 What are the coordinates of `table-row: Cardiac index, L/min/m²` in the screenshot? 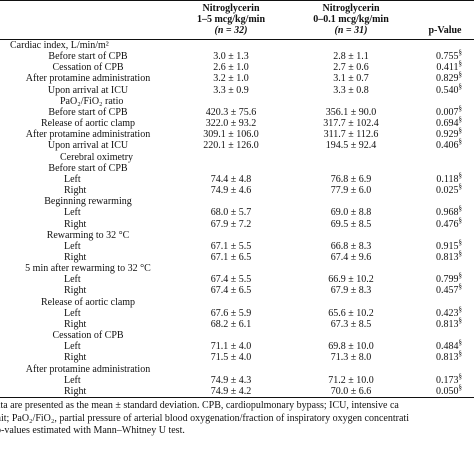 It's located at (237, 46).